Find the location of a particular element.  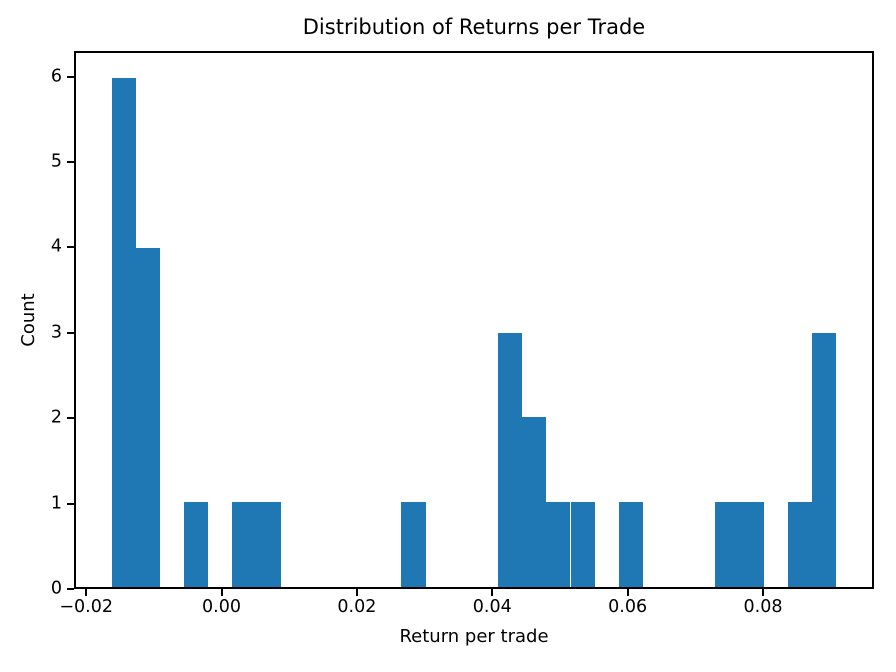

y-tick-label: 1 is located at coordinates (56, 502).